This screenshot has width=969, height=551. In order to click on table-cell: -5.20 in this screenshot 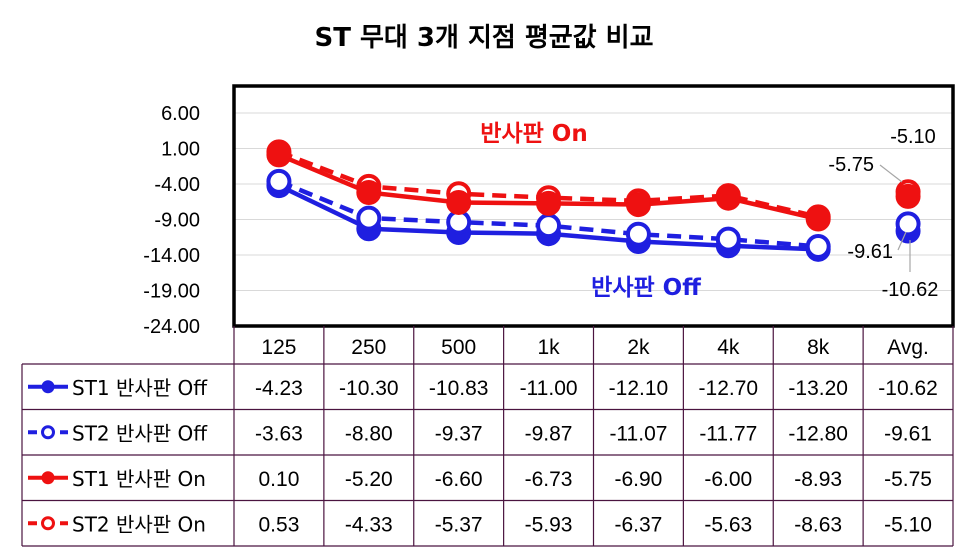, I will do `click(369, 479)`.